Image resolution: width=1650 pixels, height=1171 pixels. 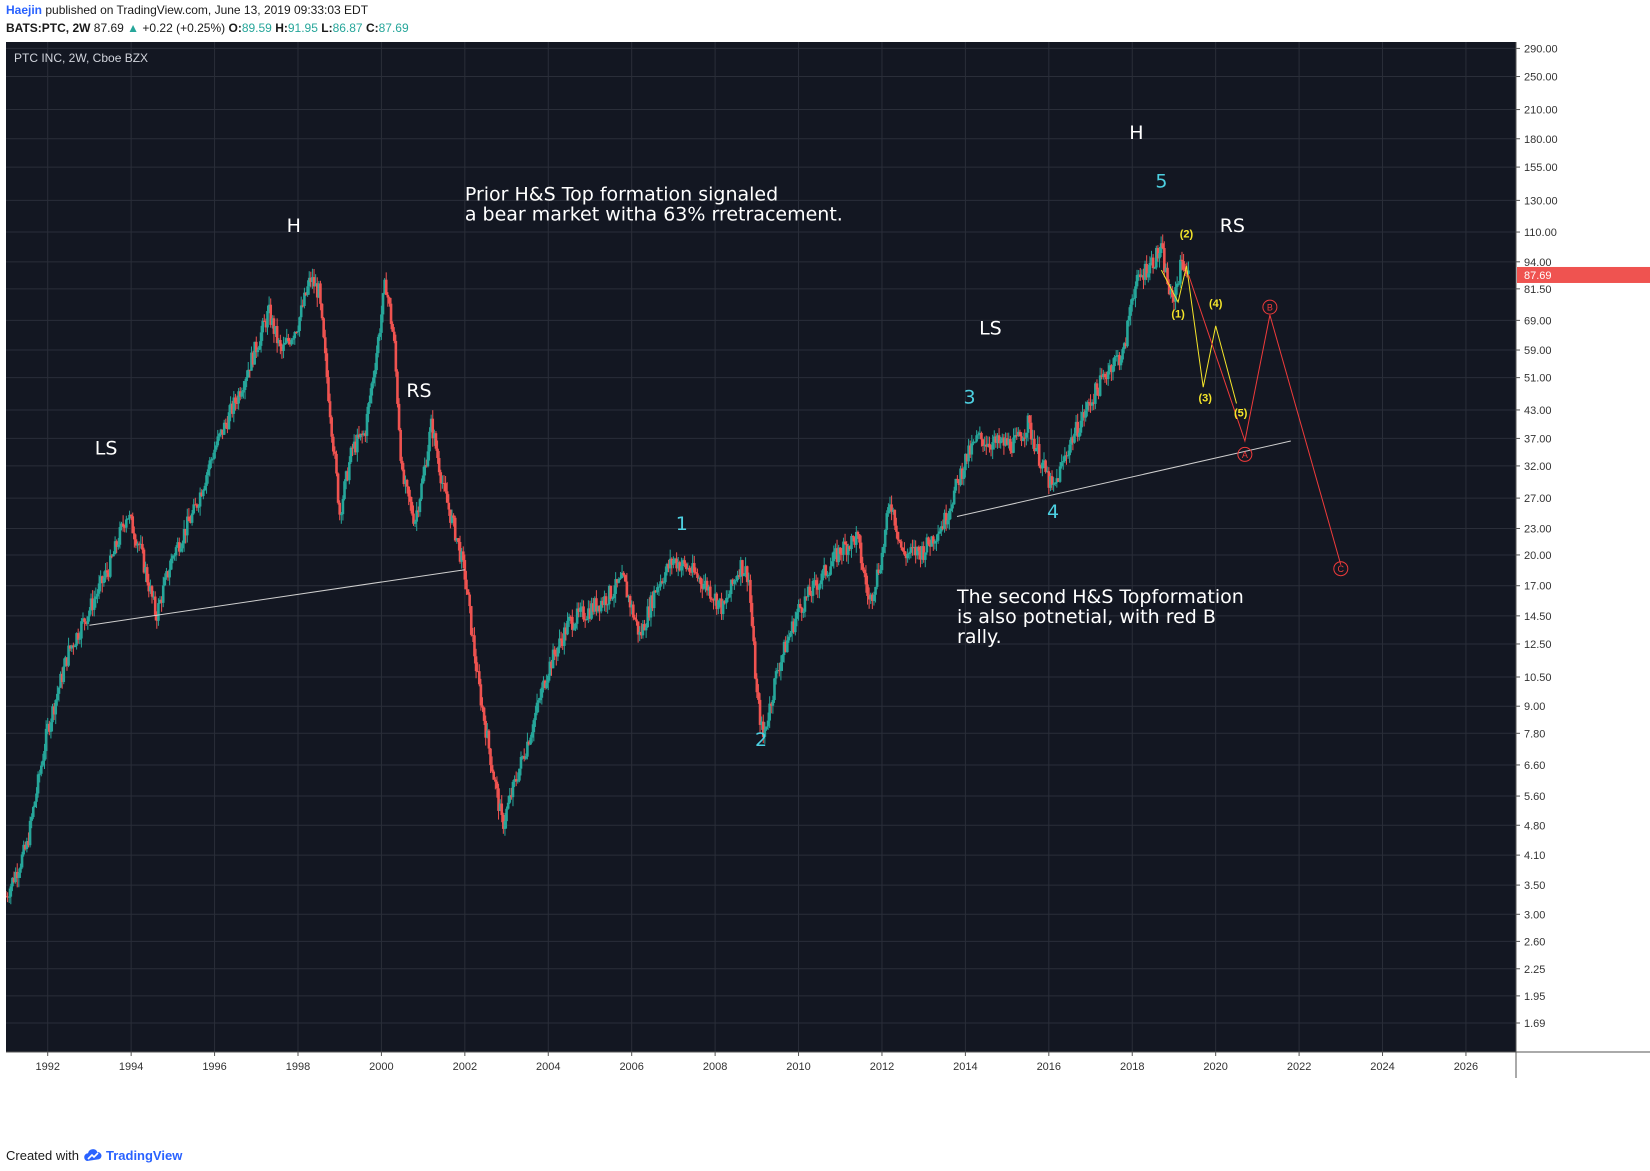 What do you see at coordinates (1583, 560) in the screenshot?
I see `price-axis-panel` at bounding box center [1583, 560].